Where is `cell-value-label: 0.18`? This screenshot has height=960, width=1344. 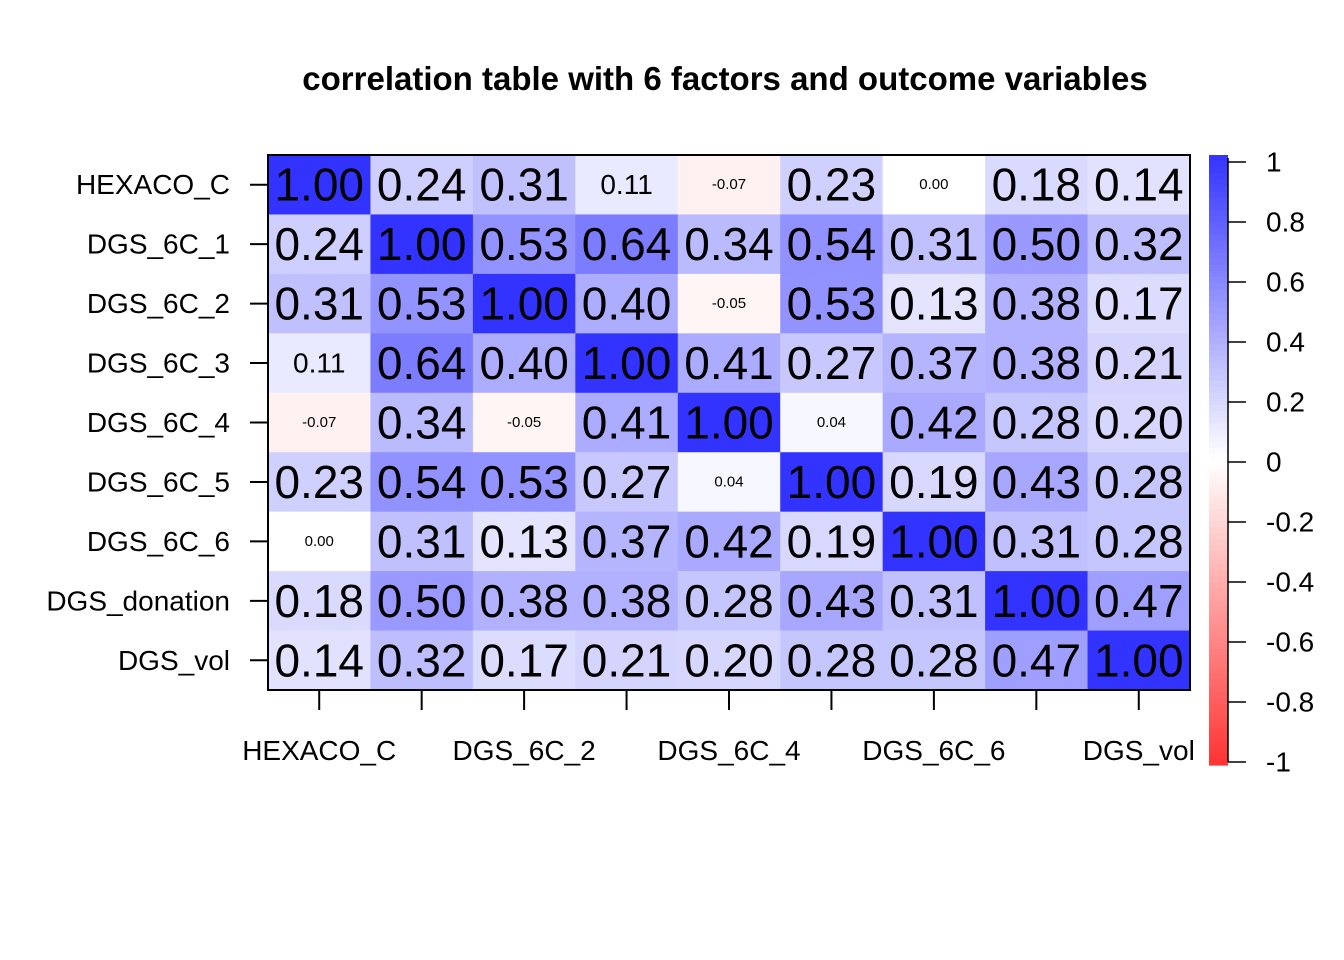
cell-value-label: 0.18 is located at coordinates (319, 601).